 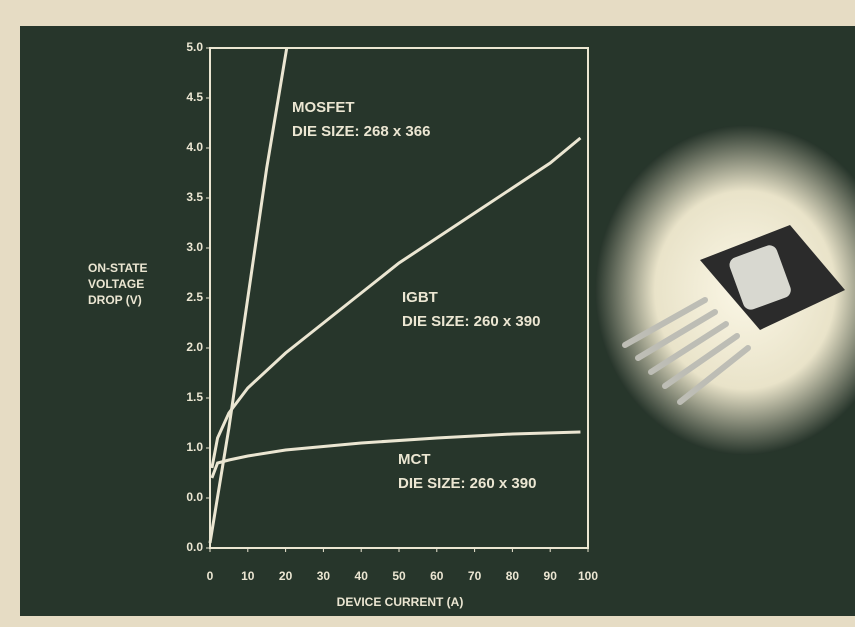 What do you see at coordinates (362, 576) in the screenshot?
I see `x-tick-label: 40` at bounding box center [362, 576].